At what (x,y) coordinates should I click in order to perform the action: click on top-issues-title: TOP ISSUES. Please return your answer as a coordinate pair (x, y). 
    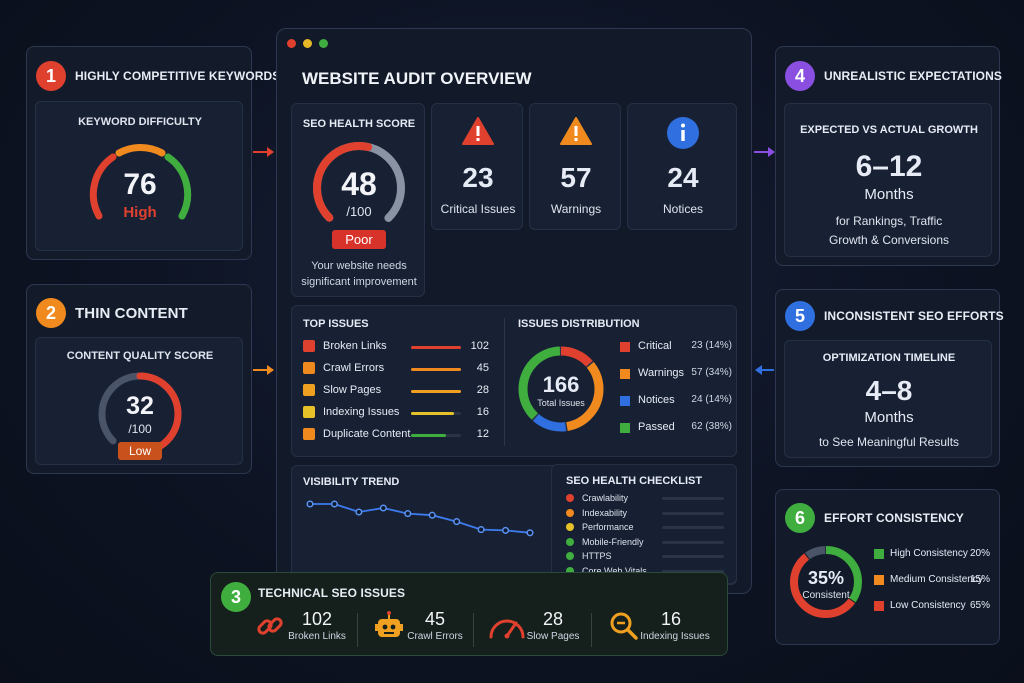
    Looking at the image, I should click on (336, 324).